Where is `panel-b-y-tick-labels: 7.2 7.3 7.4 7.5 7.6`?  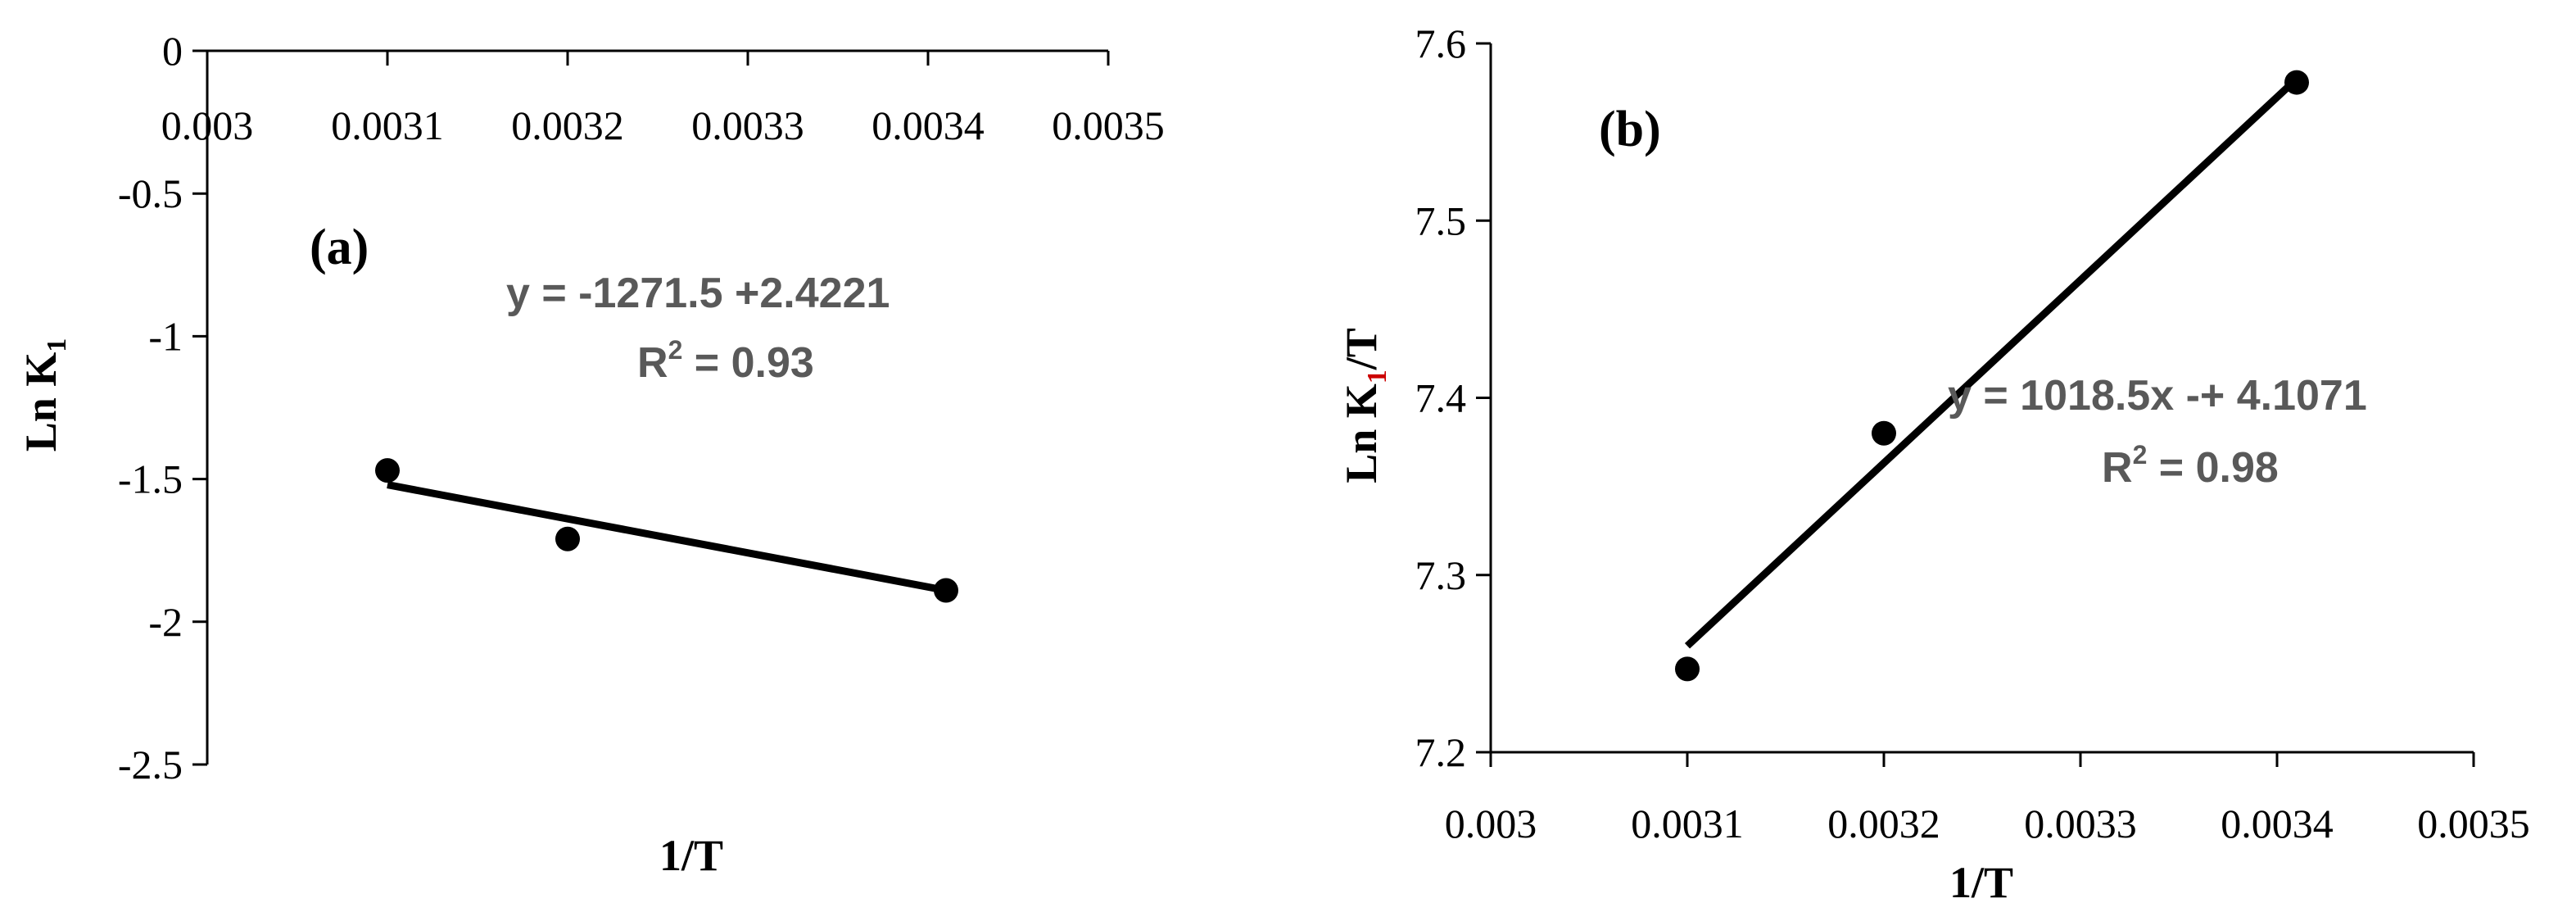
panel-b-y-tick-labels: 7.2 7.3 7.4 7.5 7.6 is located at coordinates (1441, 397).